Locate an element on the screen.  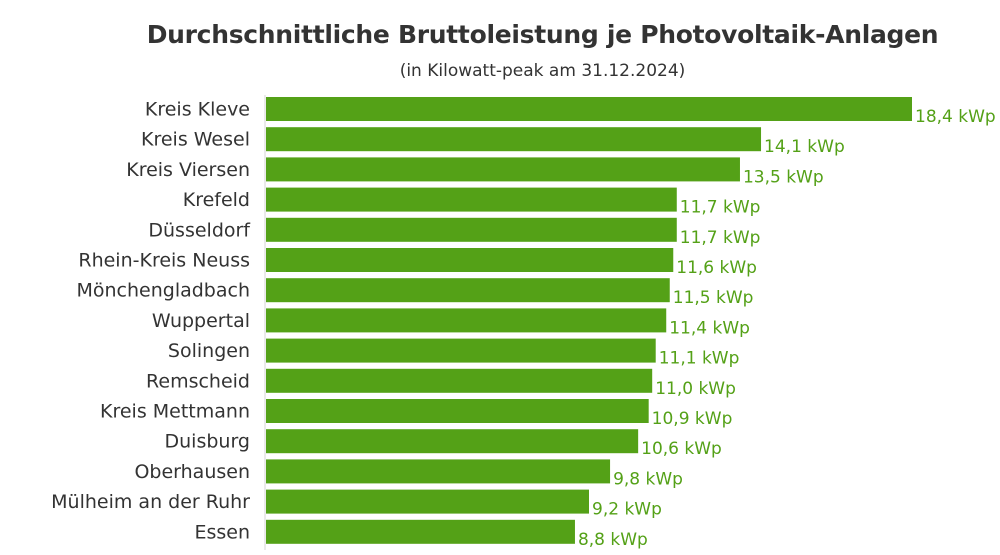
category-label: Wuppertal is located at coordinates (201, 321).